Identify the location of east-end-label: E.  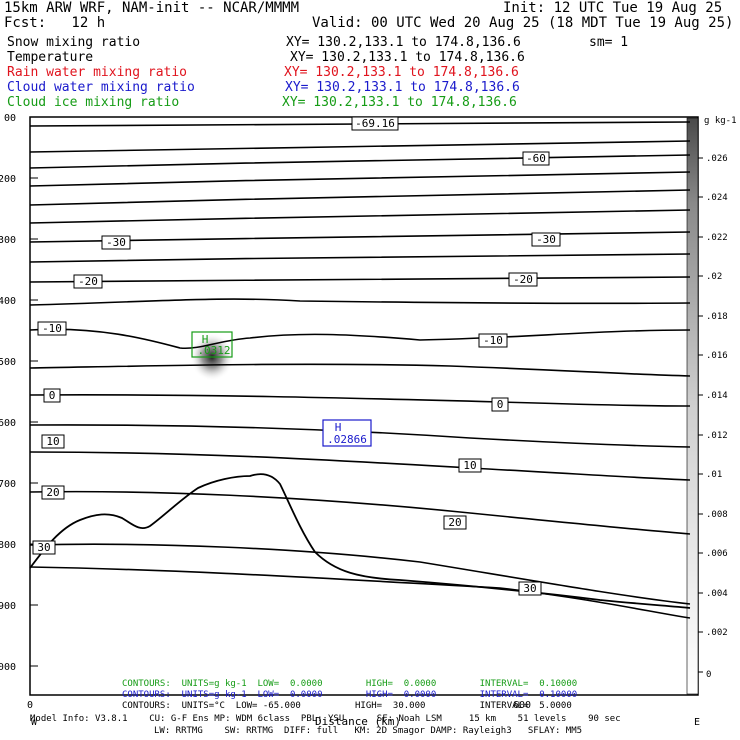
(697, 722).